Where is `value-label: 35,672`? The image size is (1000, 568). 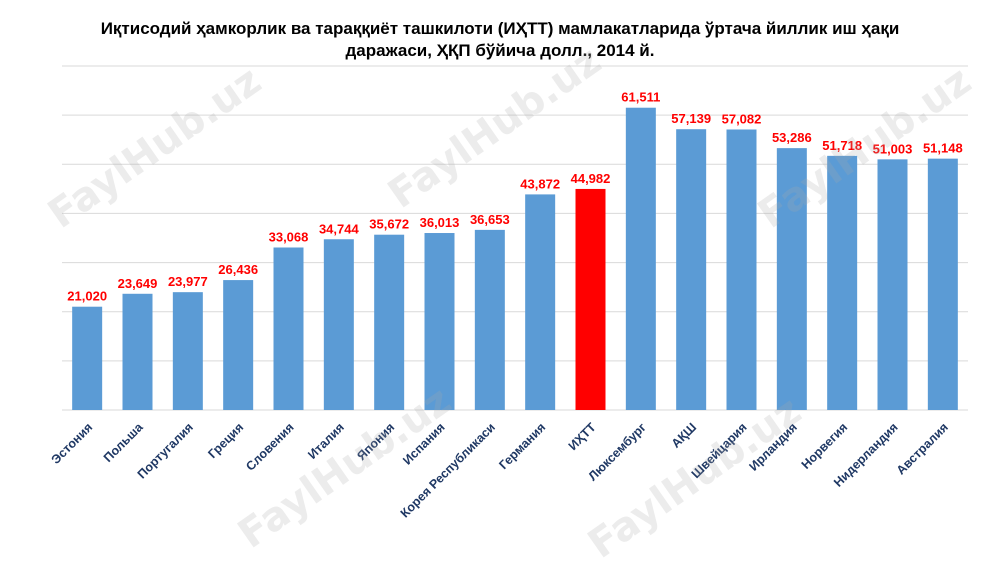
value-label: 35,672 is located at coordinates (389, 224).